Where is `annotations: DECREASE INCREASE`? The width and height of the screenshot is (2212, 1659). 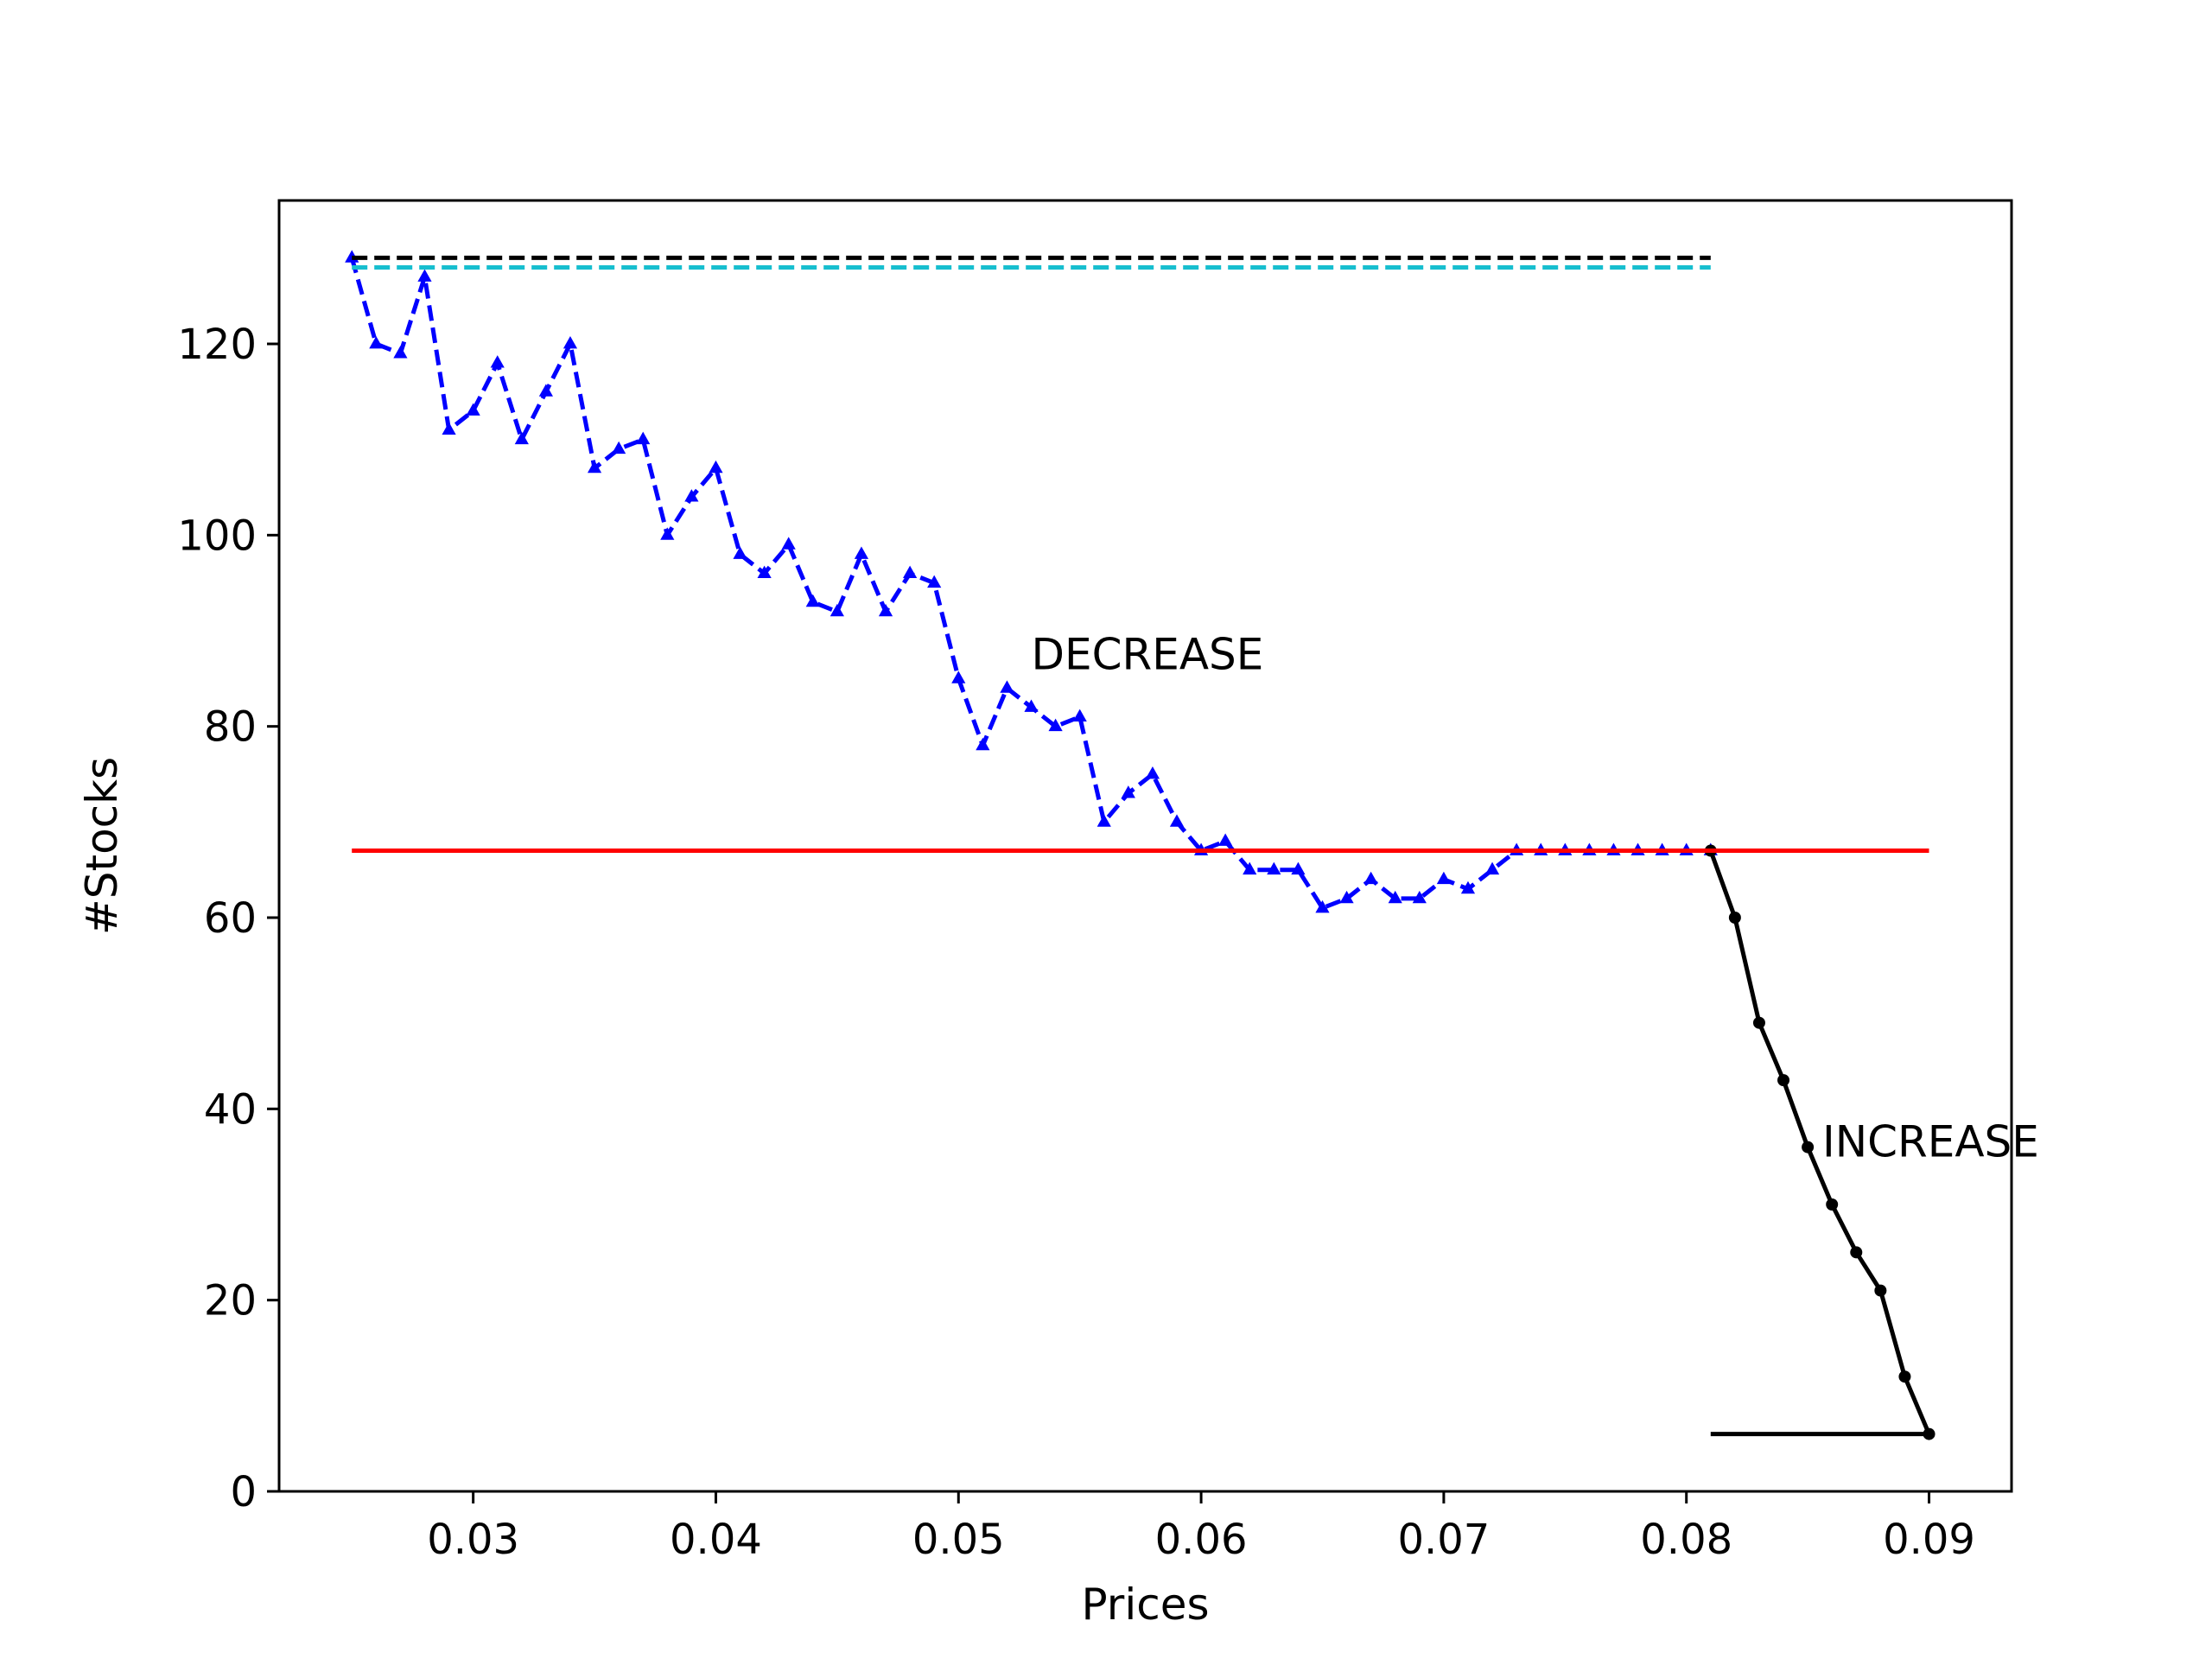 annotations: DECREASE INCREASE is located at coordinates (1535, 897).